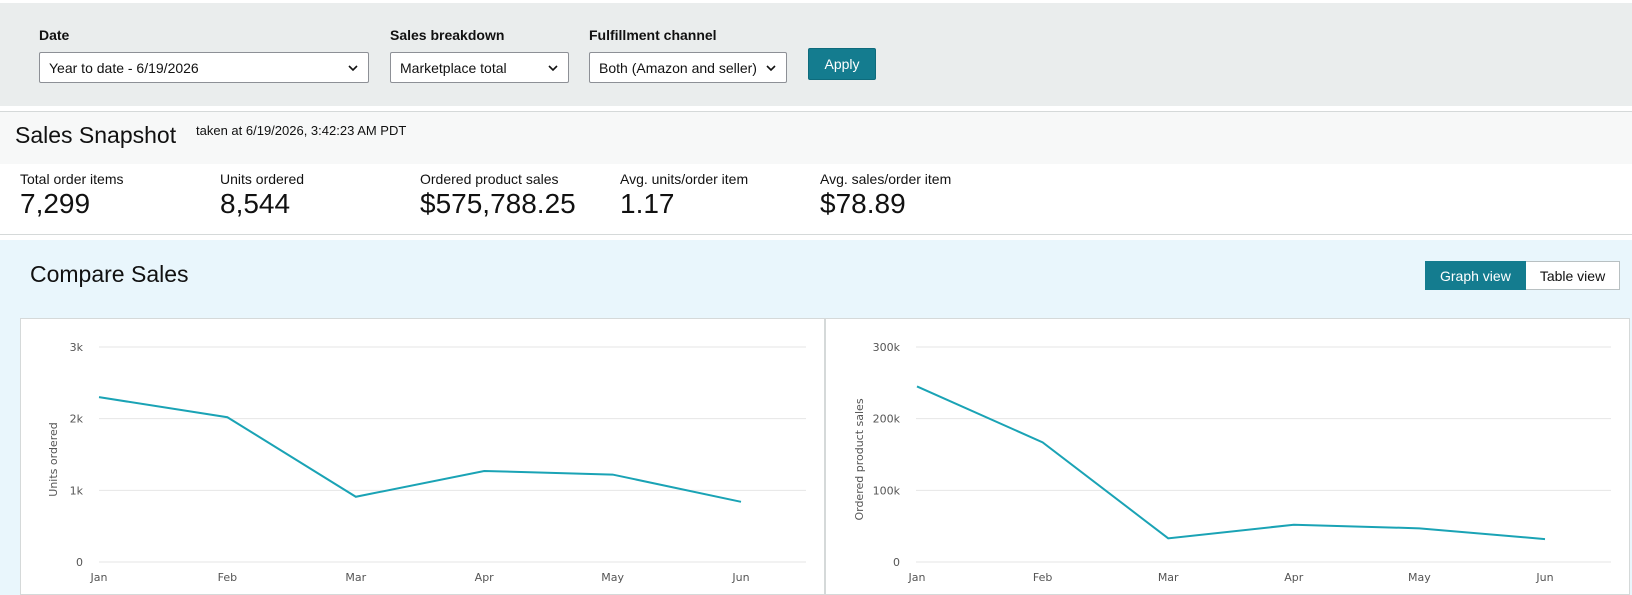 The image size is (1632, 595). Describe the element at coordinates (887, 347) in the screenshot. I see `y-tick-label: 300k` at that location.